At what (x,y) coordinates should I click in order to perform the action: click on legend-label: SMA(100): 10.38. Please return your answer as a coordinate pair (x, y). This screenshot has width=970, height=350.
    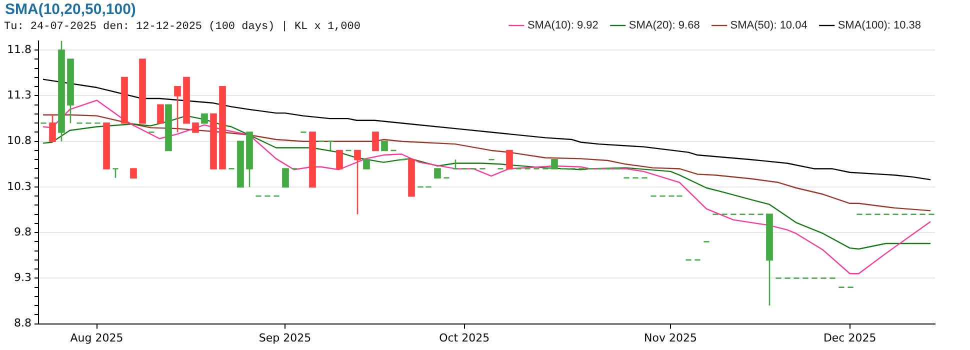
    Looking at the image, I should click on (879, 26).